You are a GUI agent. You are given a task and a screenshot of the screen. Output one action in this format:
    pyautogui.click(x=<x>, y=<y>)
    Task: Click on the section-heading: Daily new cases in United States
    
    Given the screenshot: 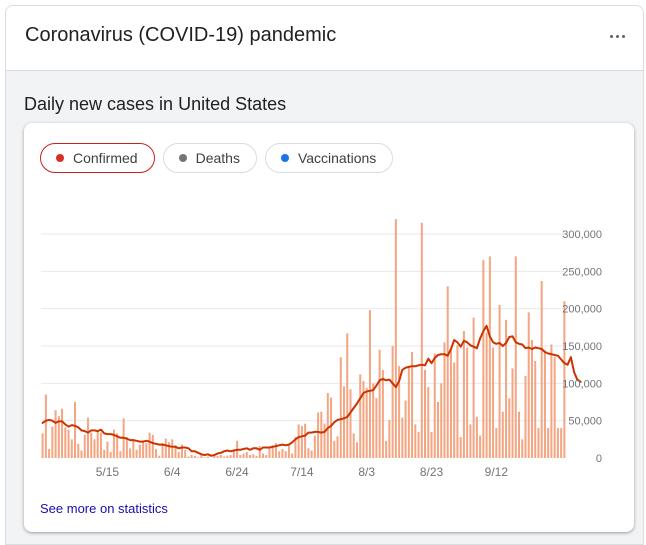 What is the action you would take?
    pyautogui.click(x=155, y=104)
    